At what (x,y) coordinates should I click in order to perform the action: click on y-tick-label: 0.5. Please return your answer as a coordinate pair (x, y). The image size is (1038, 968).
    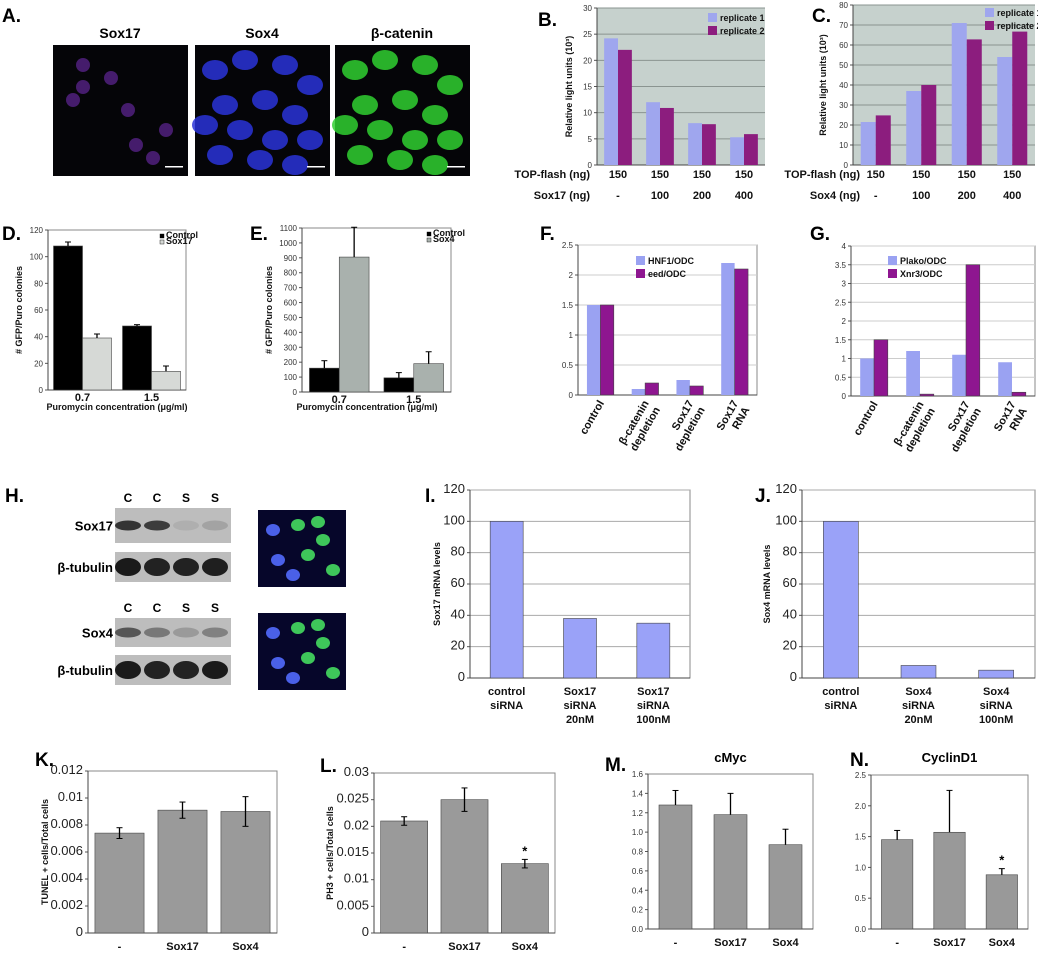
    Looking at the image, I should click on (861, 898).